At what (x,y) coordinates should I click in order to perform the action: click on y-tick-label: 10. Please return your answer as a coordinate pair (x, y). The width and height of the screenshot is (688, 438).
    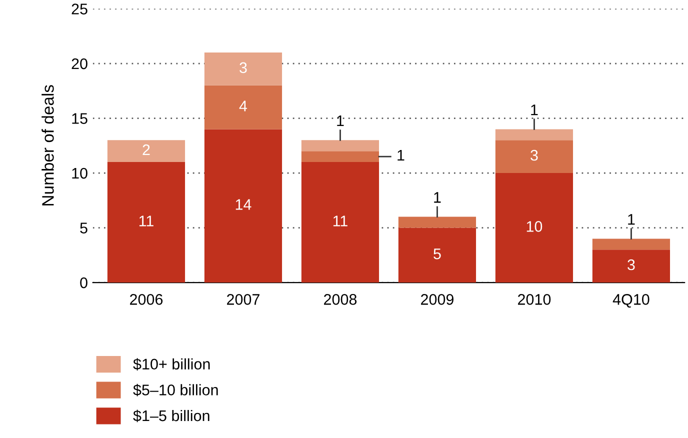
    Looking at the image, I should click on (80, 173).